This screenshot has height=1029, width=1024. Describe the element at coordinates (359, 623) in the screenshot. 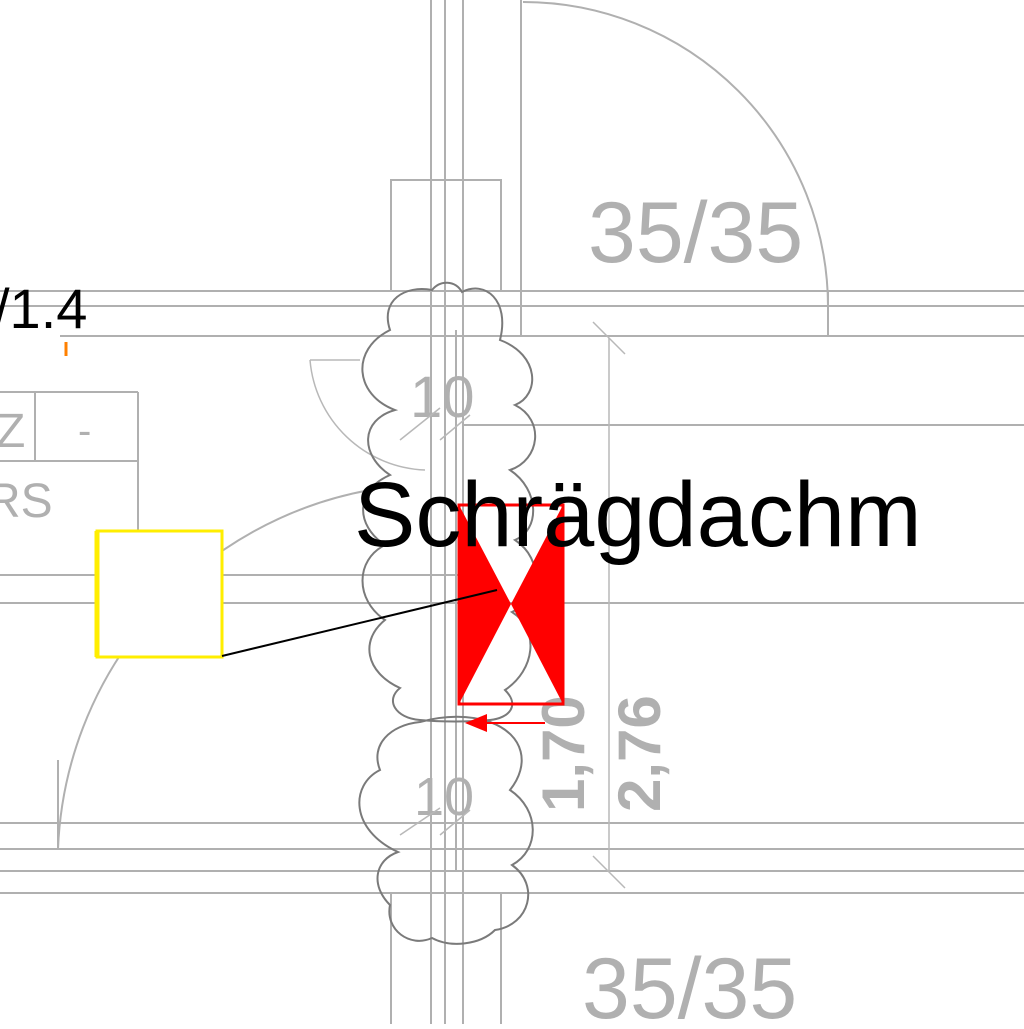

I see `callout-leader-line` at that location.